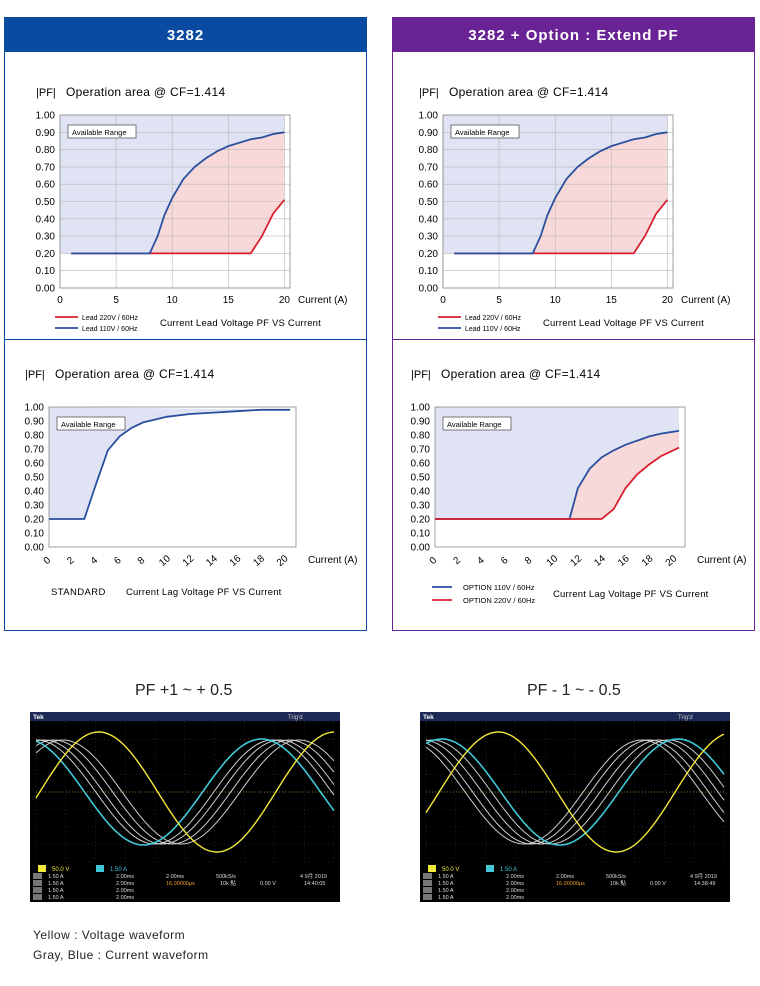 This screenshot has height=986, width=760. I want to click on chart2-xtick-label: 2, so click(71, 561).